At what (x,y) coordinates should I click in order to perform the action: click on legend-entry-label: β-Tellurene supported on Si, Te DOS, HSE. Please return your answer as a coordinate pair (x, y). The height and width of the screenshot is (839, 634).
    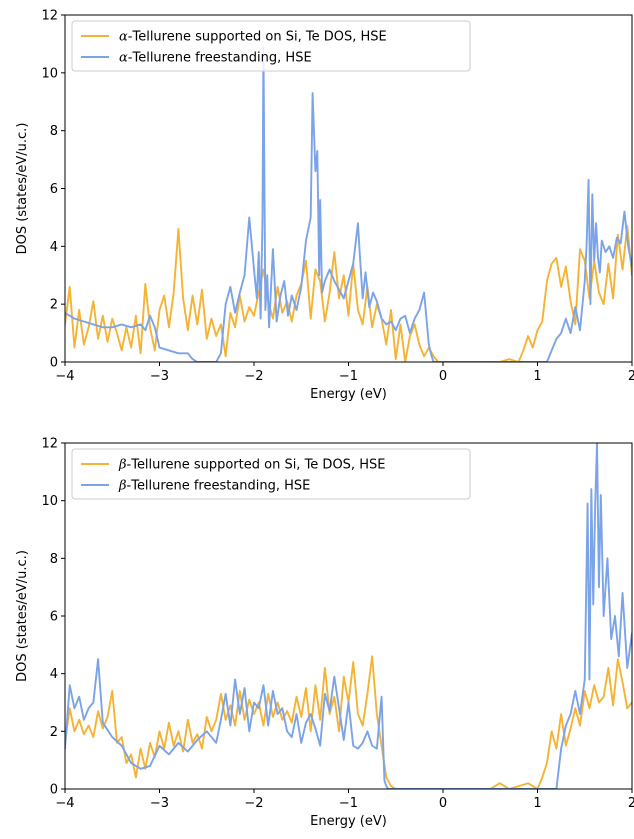
    Looking at the image, I should click on (251, 465).